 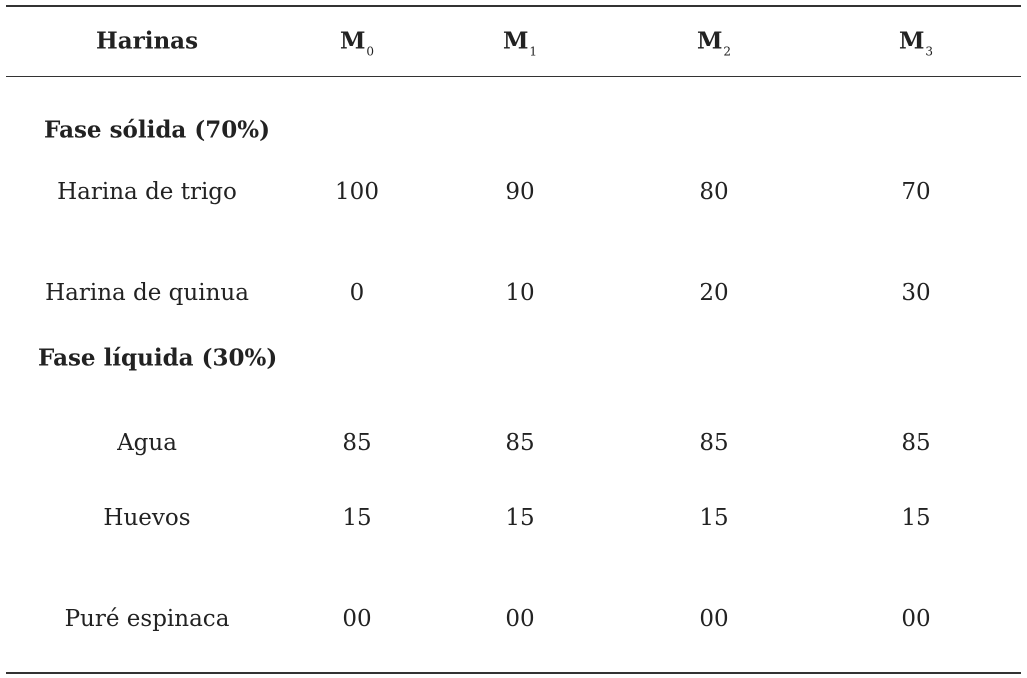 What do you see at coordinates (714, 518) in the screenshot?
I see `cell-m2: 15` at bounding box center [714, 518].